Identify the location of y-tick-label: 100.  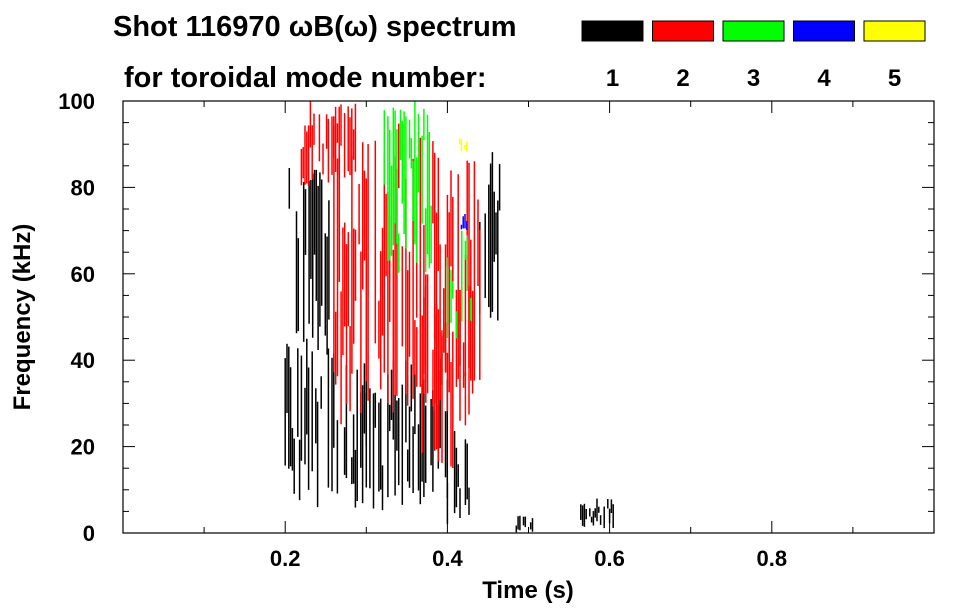
(76, 101).